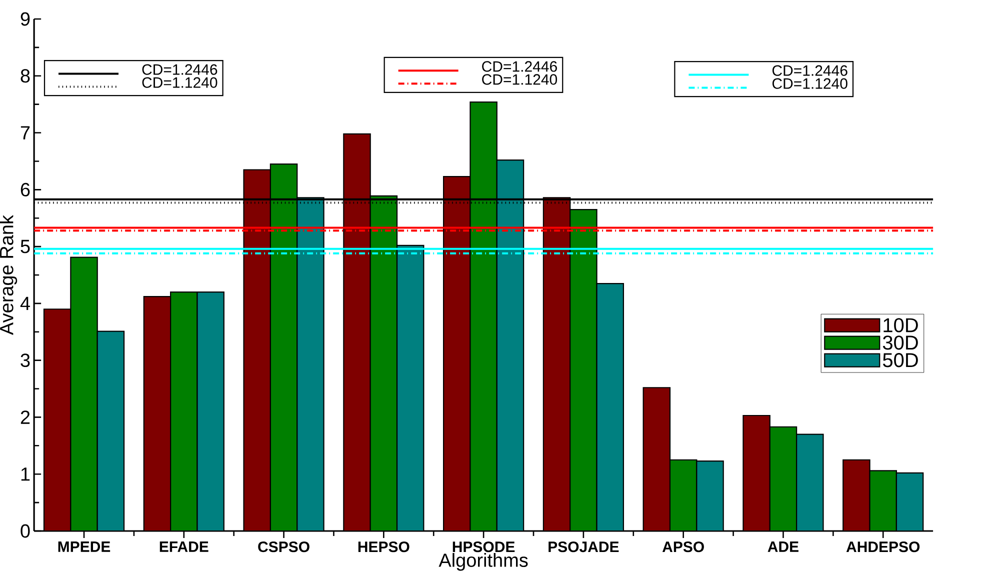 The image size is (997, 584). What do you see at coordinates (900, 343) in the screenshot?
I see `legend-label: 30D` at bounding box center [900, 343].